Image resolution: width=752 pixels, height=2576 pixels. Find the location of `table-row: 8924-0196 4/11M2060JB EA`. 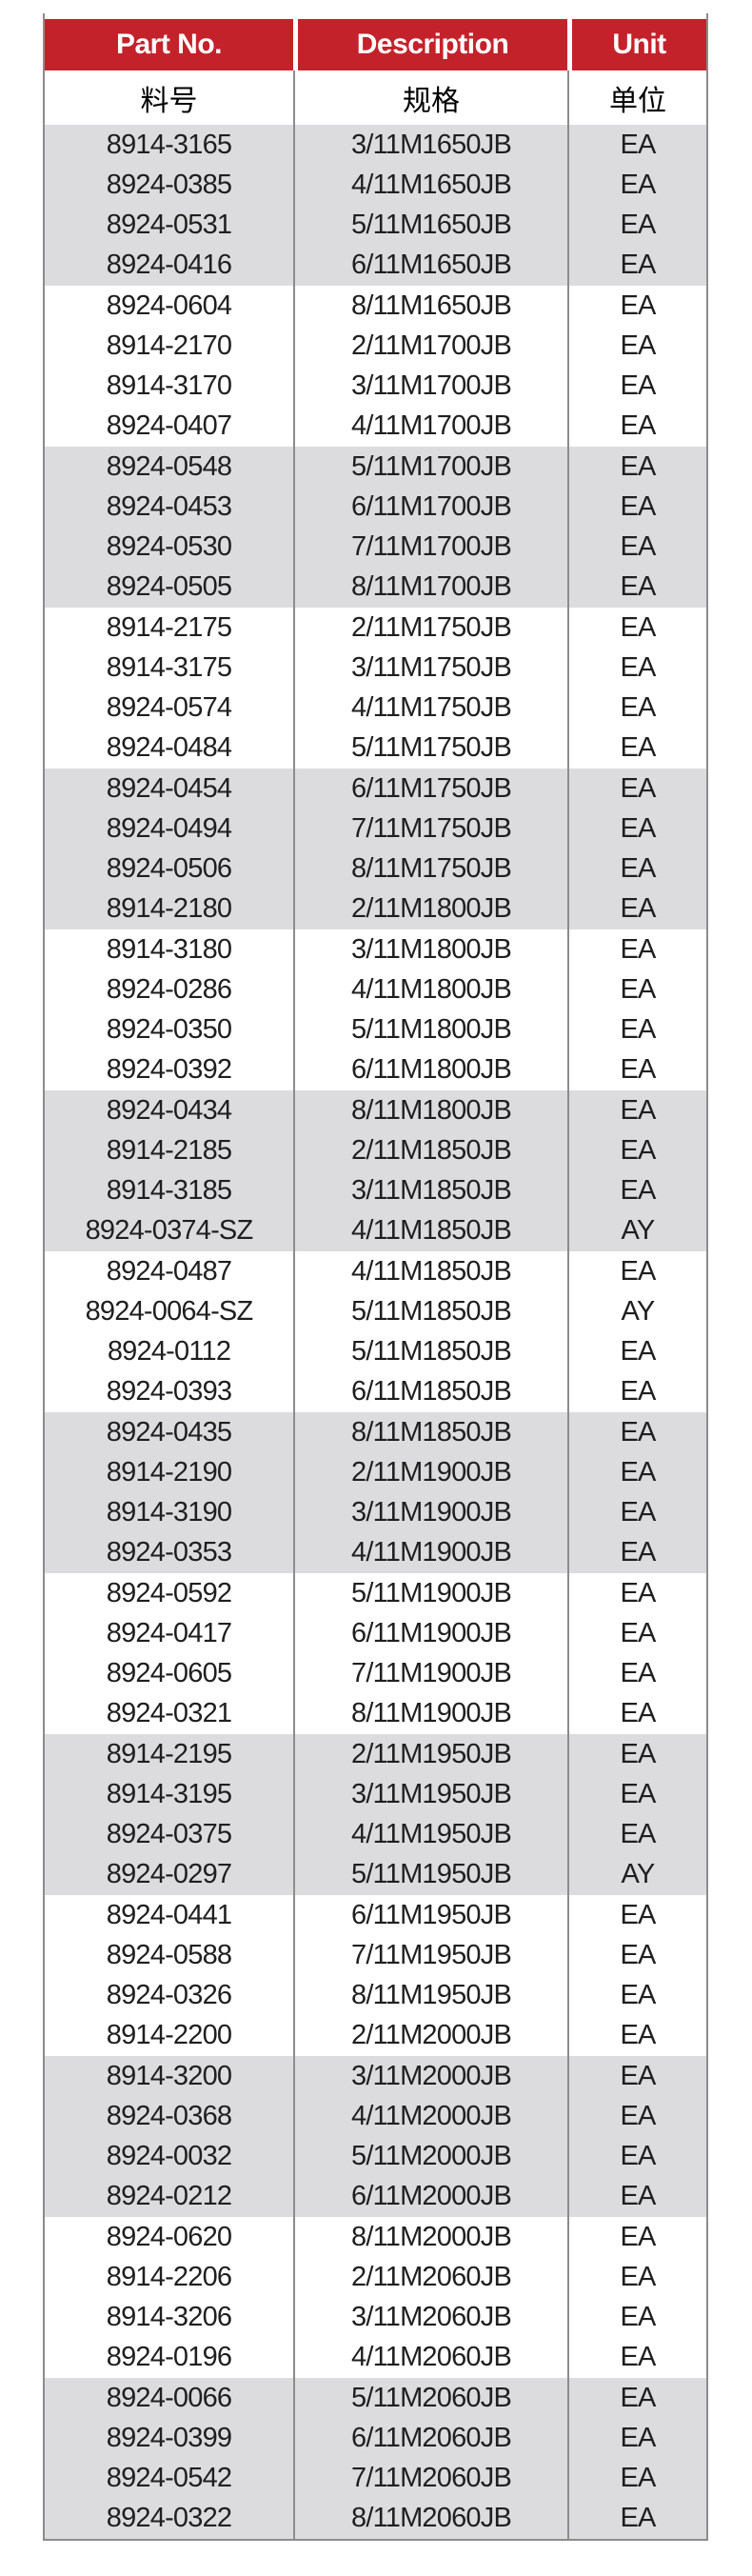

table-row: 8924-0196 4/11M2060JB EA is located at coordinates (375, 2357).